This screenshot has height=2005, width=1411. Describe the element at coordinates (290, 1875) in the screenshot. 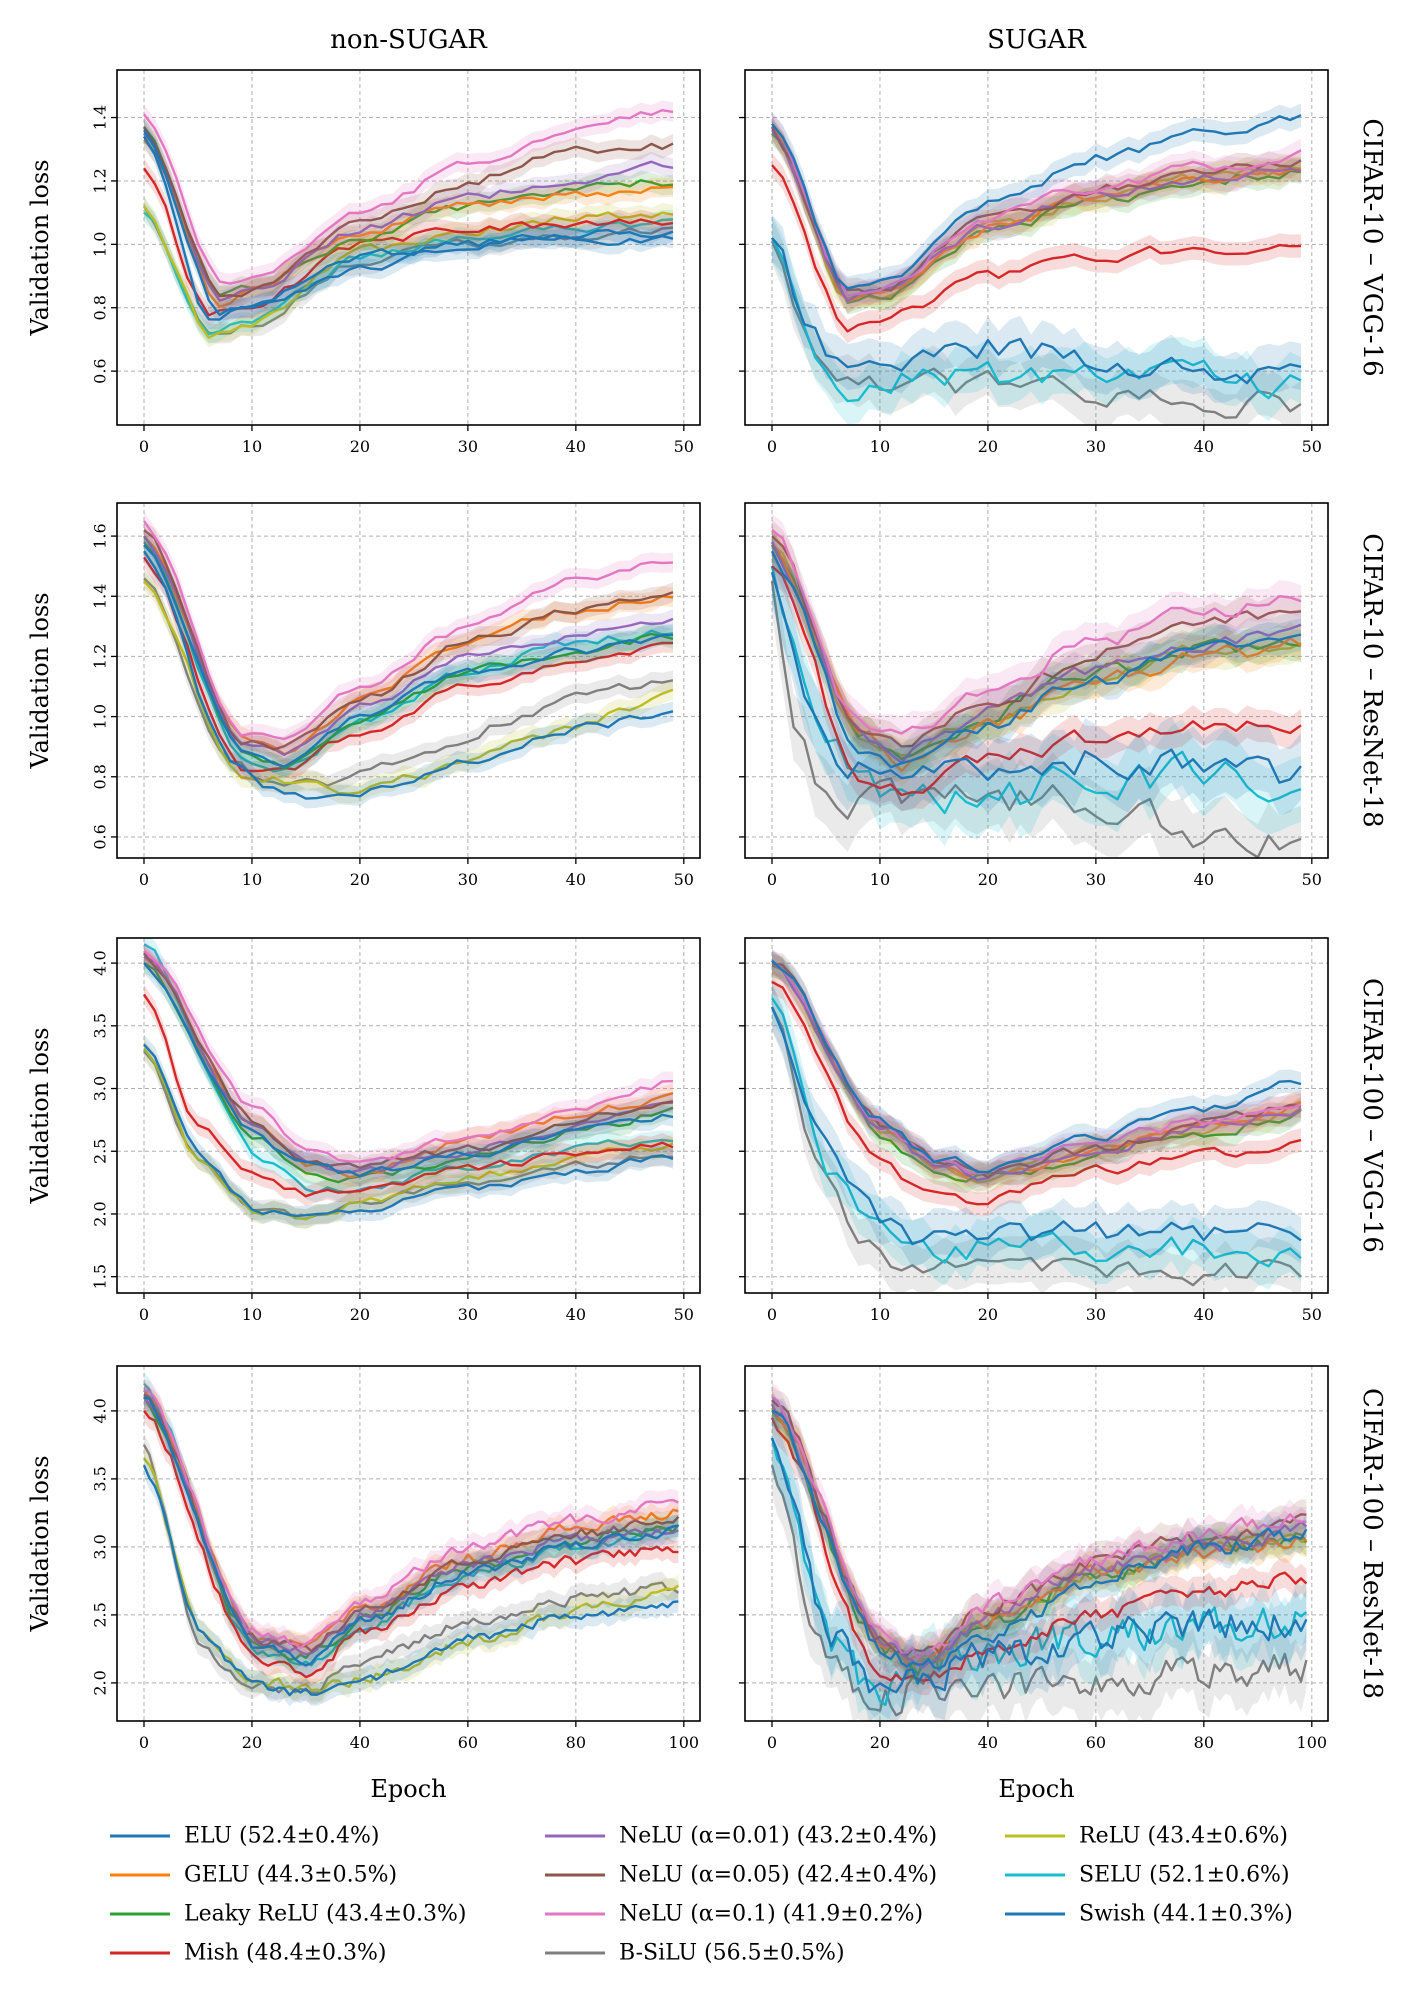

I see `legend-label: GELU (44.3±0.5%)` at that location.